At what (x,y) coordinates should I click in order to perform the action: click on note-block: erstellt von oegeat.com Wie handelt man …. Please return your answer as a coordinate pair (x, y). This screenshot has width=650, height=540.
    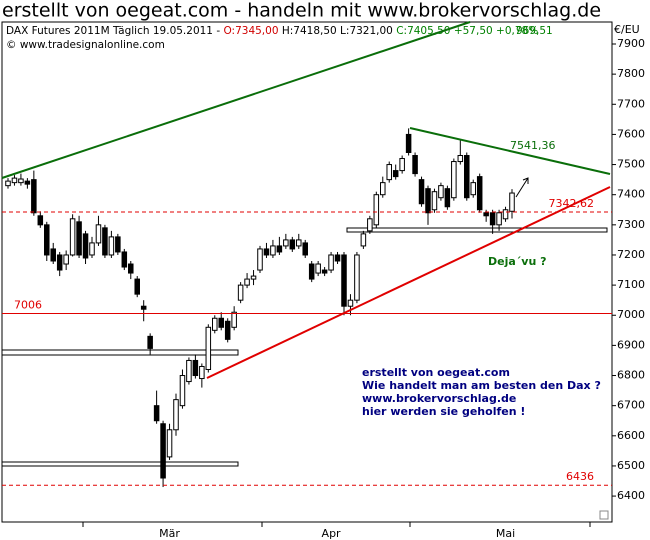
    Looking at the image, I should click on (481, 392).